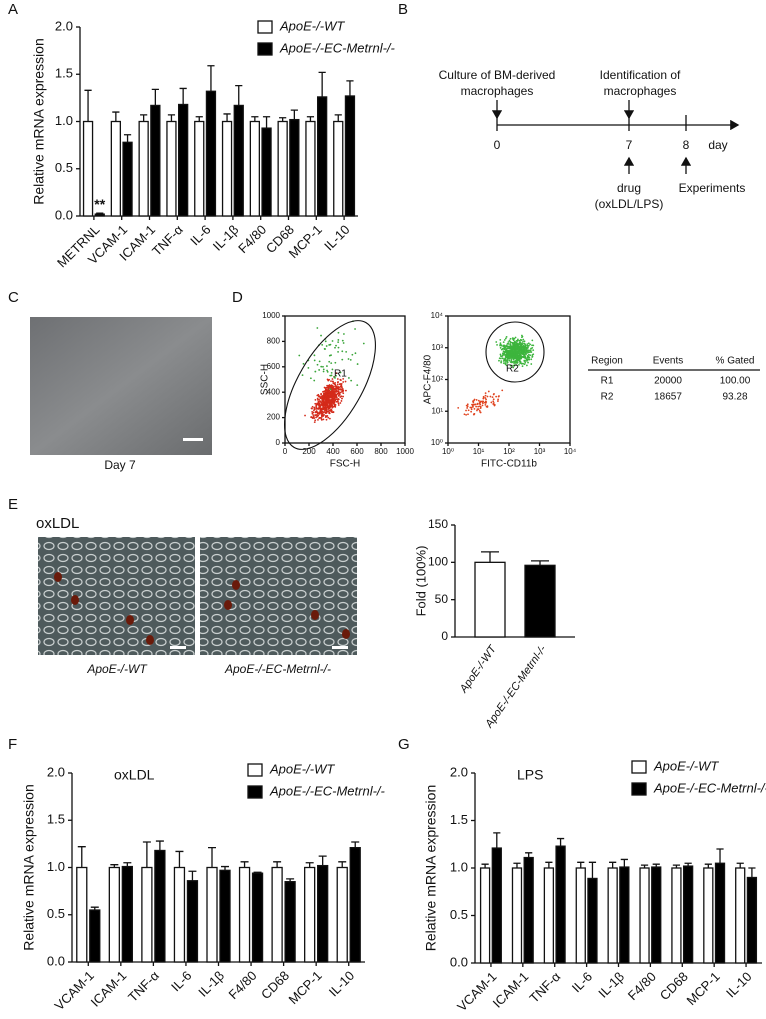  Describe the element at coordinates (73, 990) in the screenshot. I see `x-tick-label: VCAM-1` at that location.